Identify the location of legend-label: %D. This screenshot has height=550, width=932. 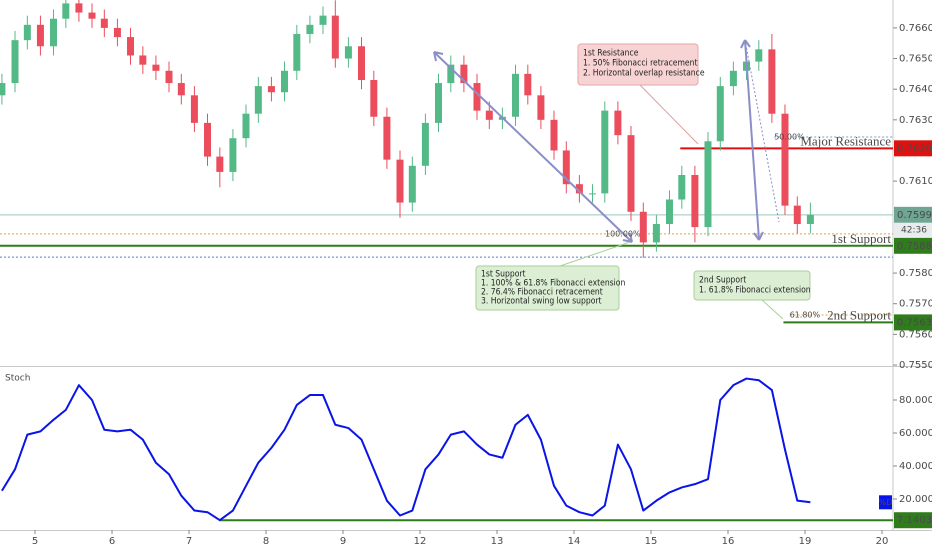
(886, 502).